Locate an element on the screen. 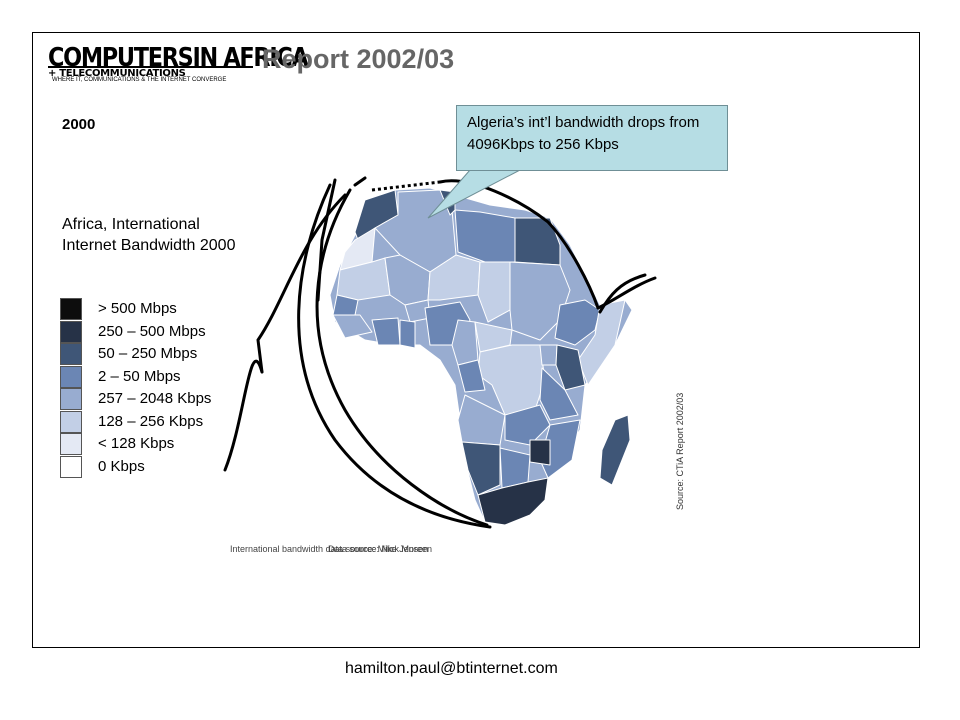  country-zimbabwe is located at coordinates (540, 452).